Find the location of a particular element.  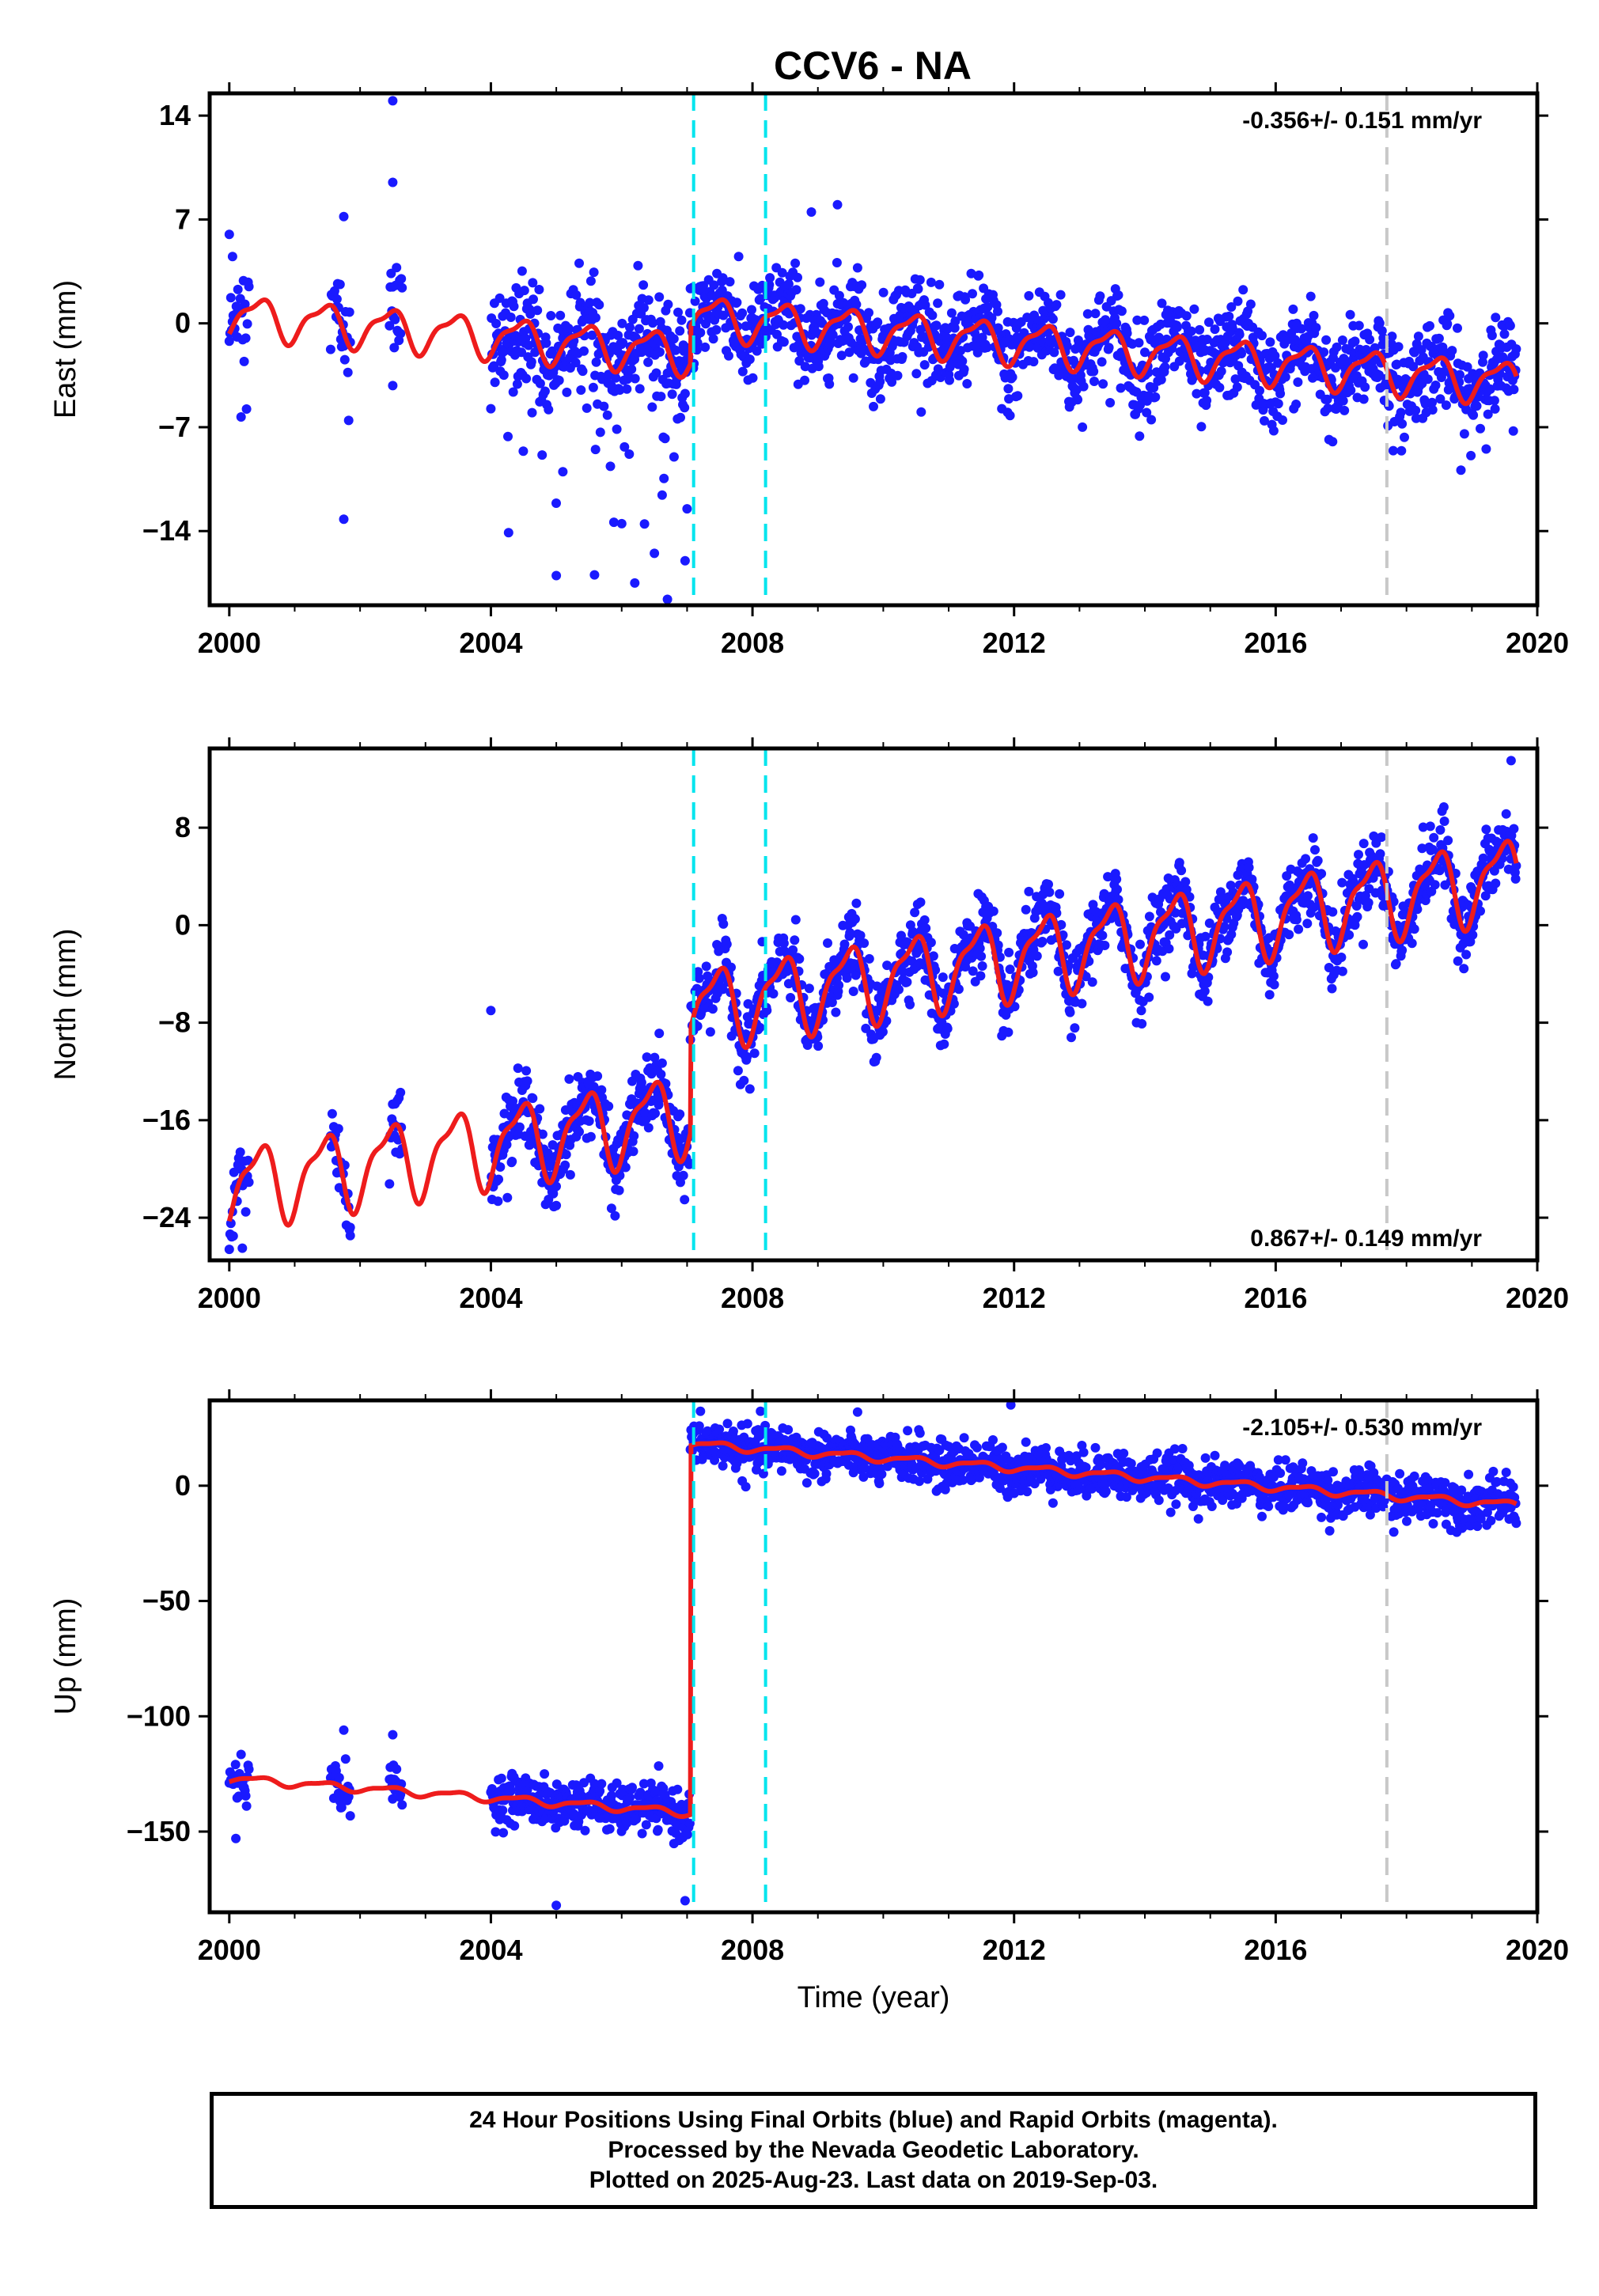

model-line is located at coordinates (873, 352).